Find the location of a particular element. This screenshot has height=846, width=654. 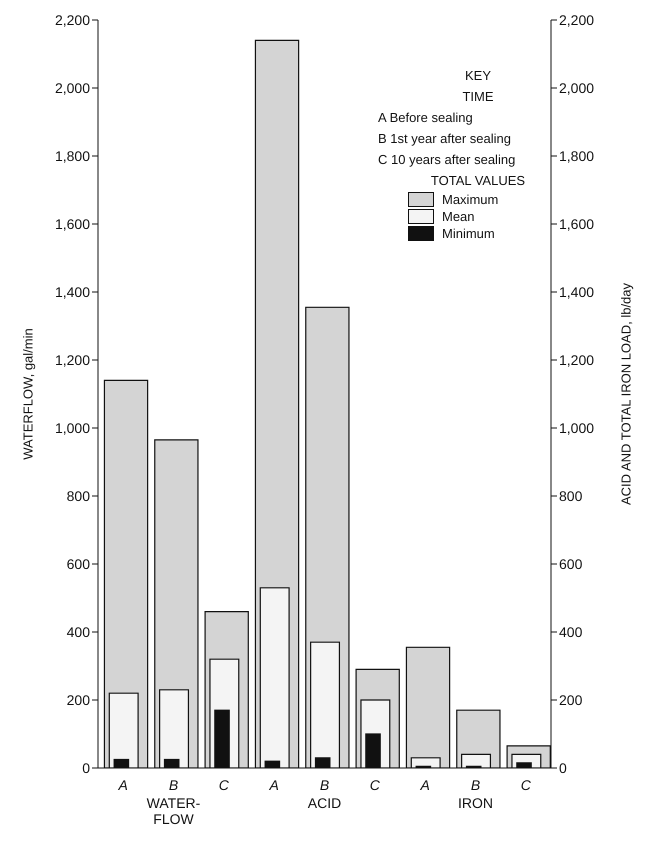

y-tick-label: 2,200 is located at coordinates (72, 20).